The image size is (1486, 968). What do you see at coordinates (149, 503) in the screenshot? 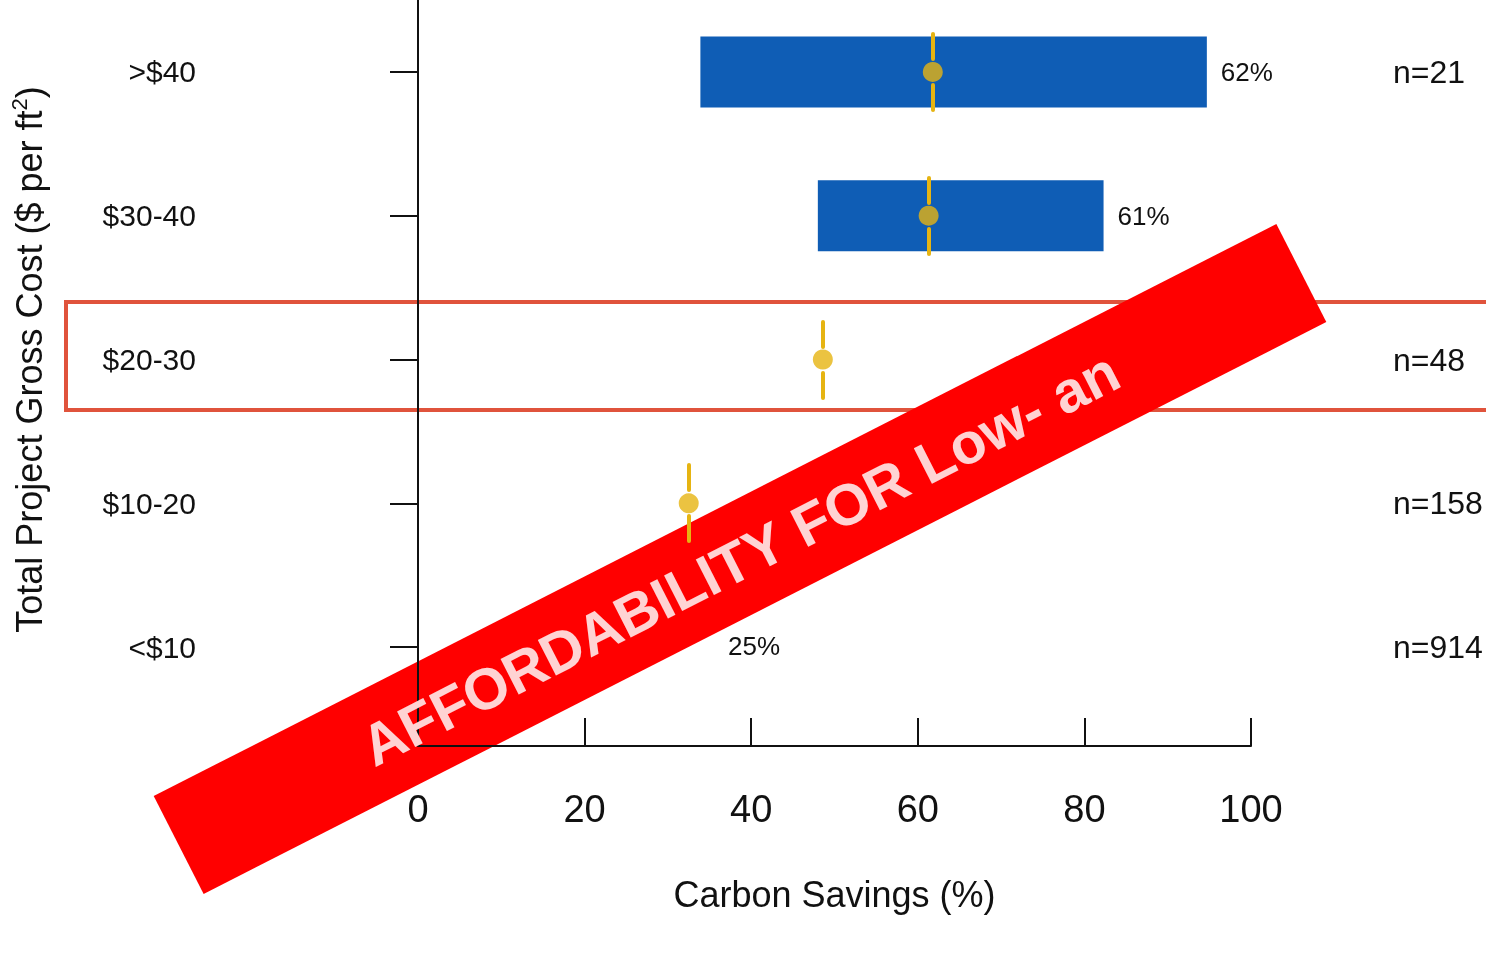
I see `y-tick-label: $10-20` at bounding box center [149, 503].